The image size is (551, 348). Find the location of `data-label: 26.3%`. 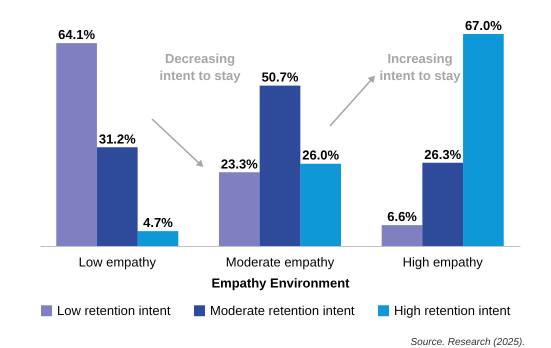

data-label: 26.3% is located at coordinates (443, 154).